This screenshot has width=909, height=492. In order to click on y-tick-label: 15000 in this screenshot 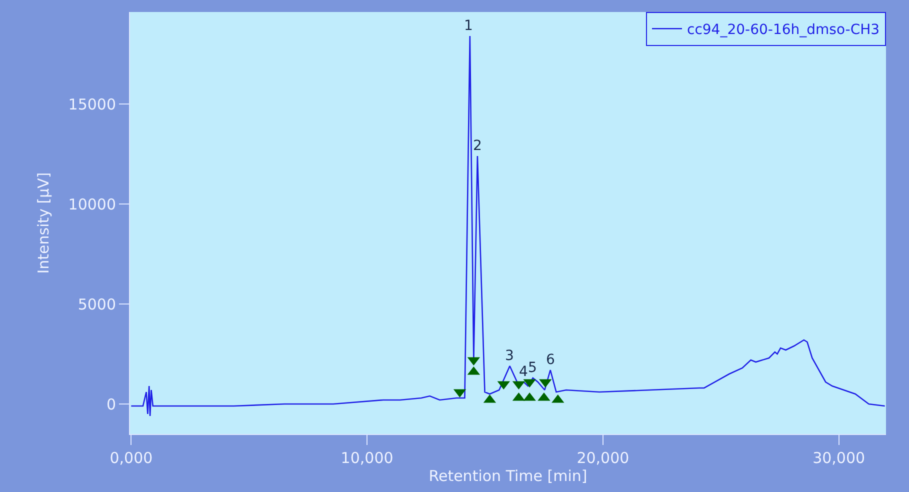, I will do `click(92, 104)`.